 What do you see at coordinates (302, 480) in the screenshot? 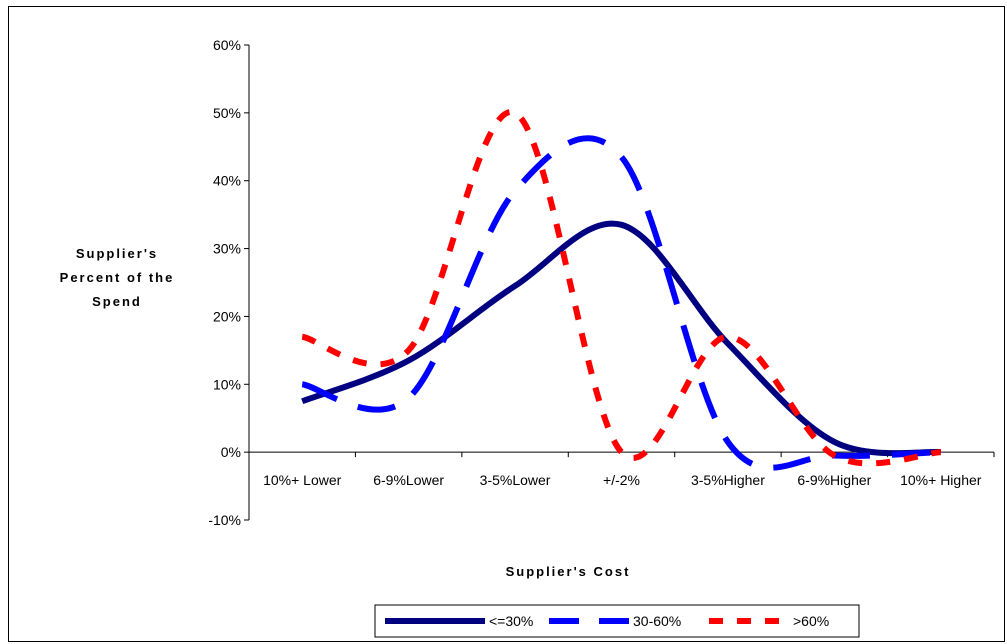
I see `x-tick-label: 10%+ Lower` at bounding box center [302, 480].